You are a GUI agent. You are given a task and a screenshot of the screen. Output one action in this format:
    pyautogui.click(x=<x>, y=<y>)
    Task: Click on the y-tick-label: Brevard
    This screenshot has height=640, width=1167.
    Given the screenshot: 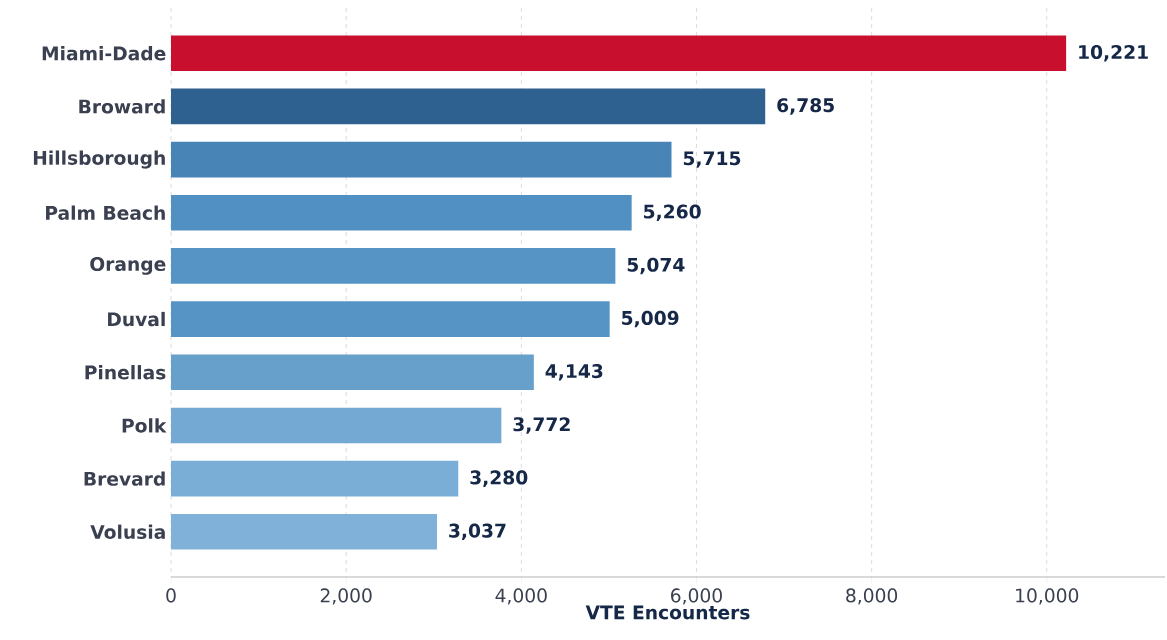 What is the action you would take?
    pyautogui.click(x=124, y=478)
    